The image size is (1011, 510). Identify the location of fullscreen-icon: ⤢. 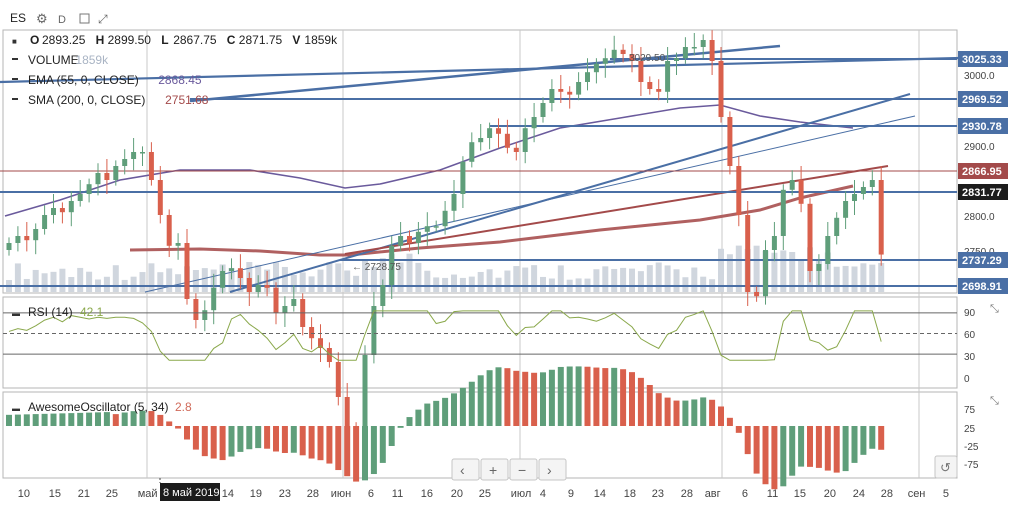
(102, 19).